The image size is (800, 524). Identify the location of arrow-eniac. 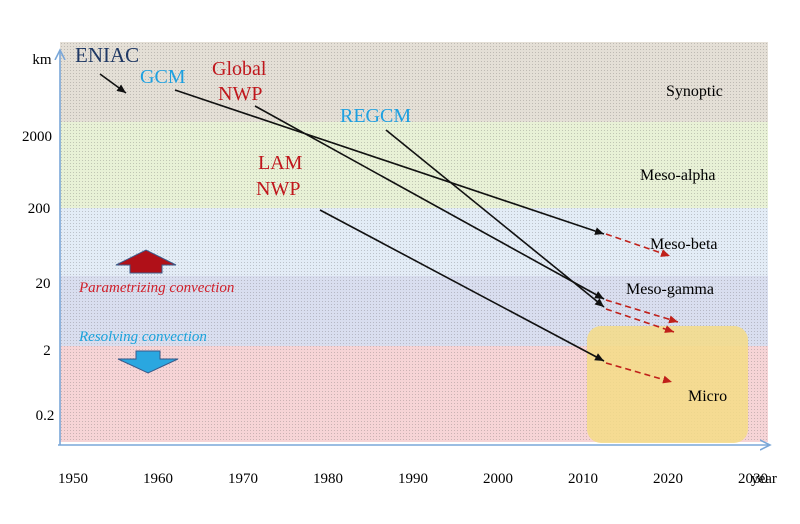
(113, 83).